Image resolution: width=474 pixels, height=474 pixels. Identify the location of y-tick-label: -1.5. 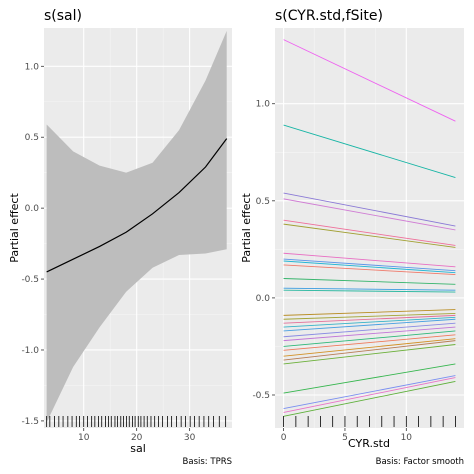
(30, 422).